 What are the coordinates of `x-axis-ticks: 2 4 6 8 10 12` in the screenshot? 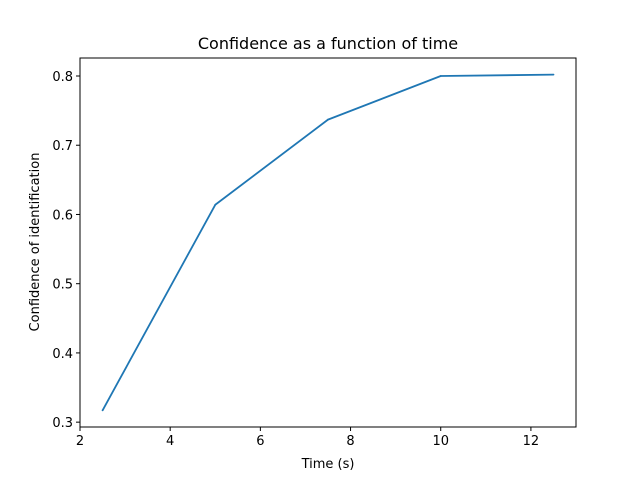 It's located at (307, 438).